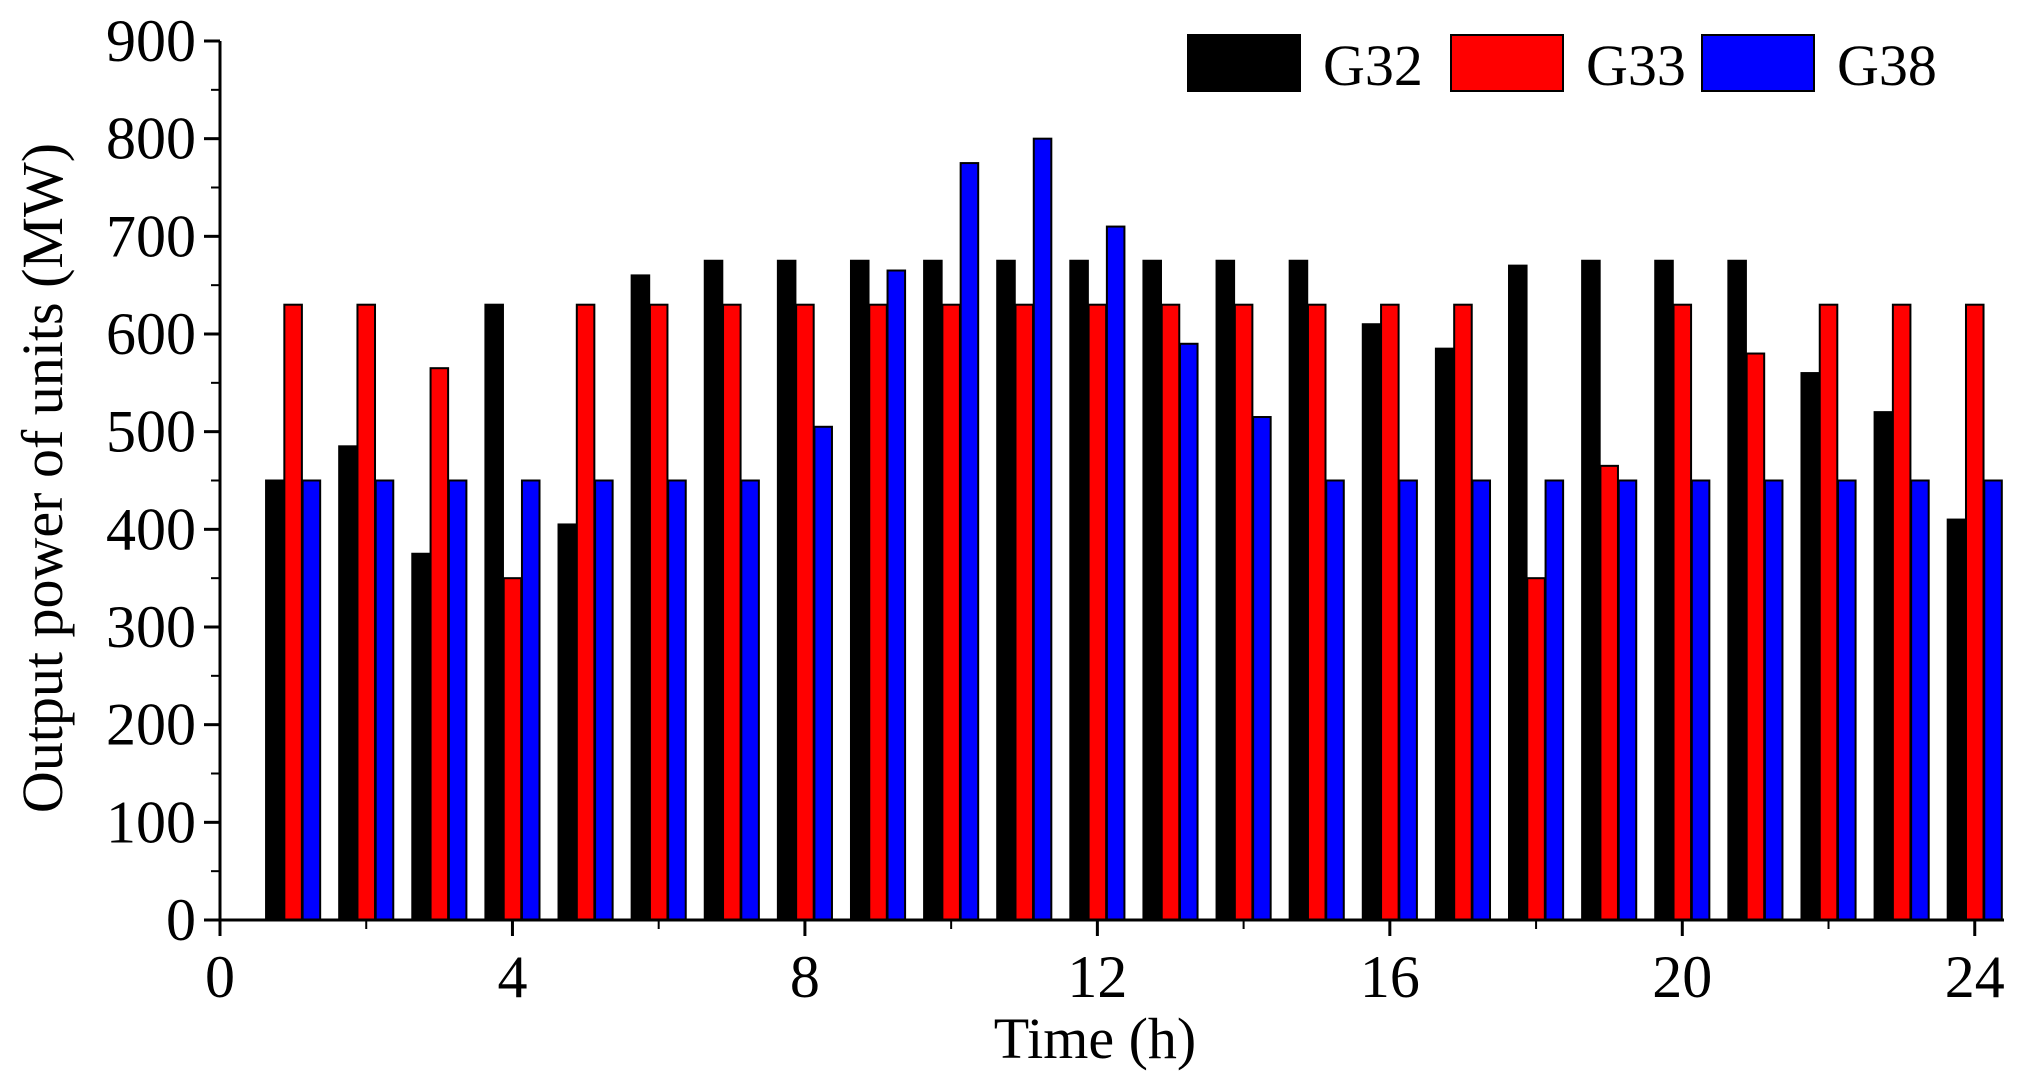 The width and height of the screenshot is (2026, 1091). I want to click on x-axis-title: Time (h), so click(1095, 1038).